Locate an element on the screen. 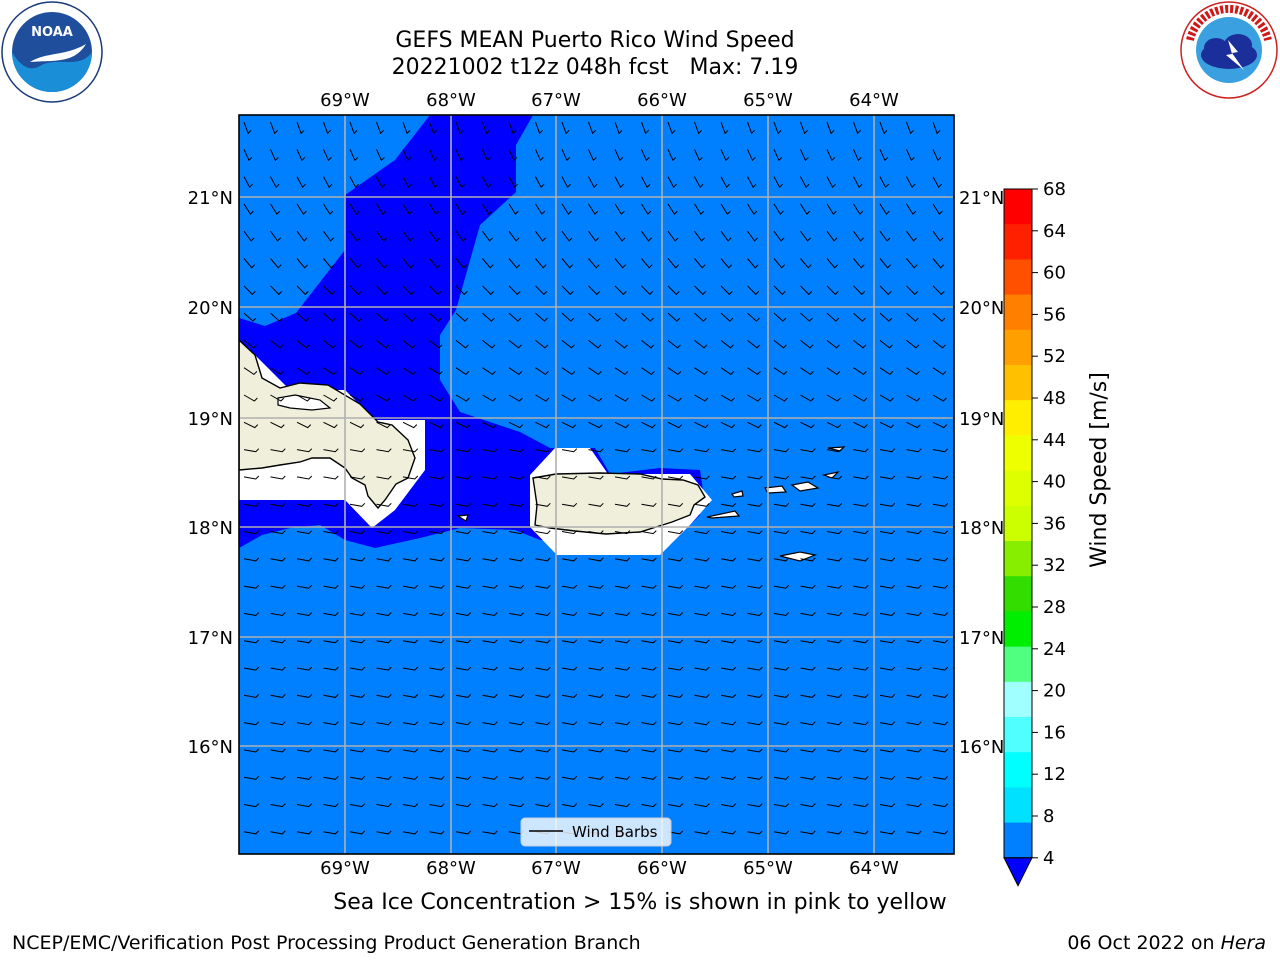  colorbar-extend-arrow is located at coordinates (1018, 872).